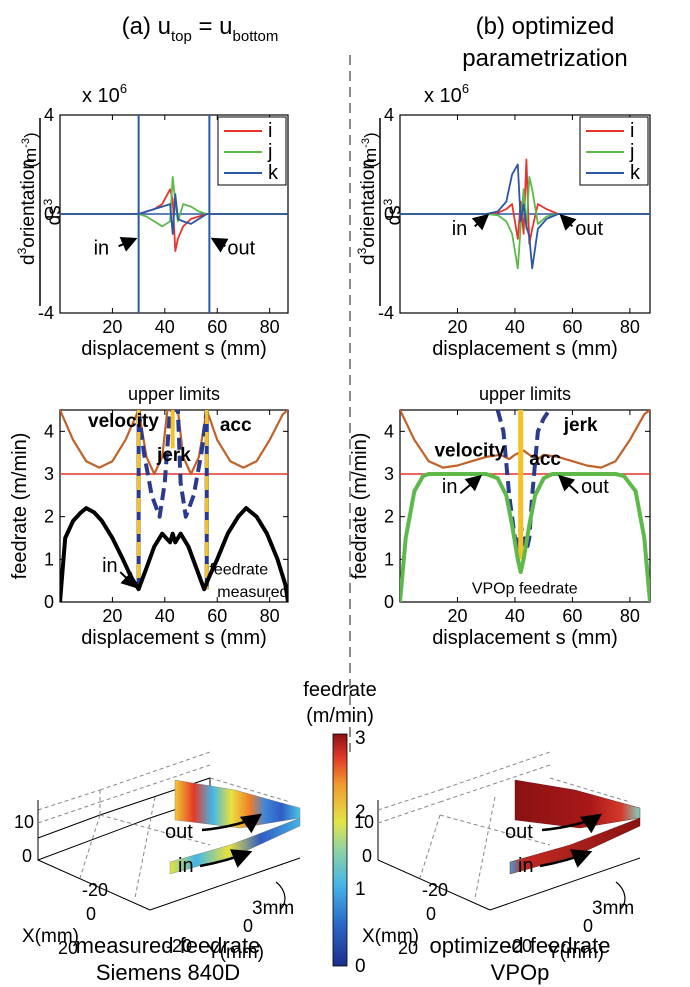 This screenshot has width=690, height=987. What do you see at coordinates (520, 945) in the screenshot?
I see `caption-right-line1: optimized feedrate` at bounding box center [520, 945].